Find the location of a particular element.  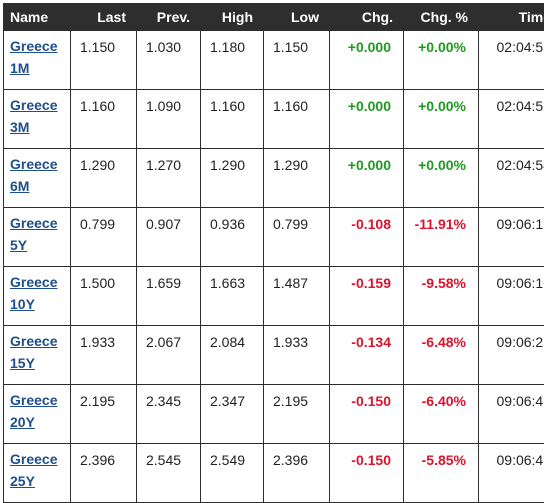

name-cell: Greece 10Y is located at coordinates (37, 296).